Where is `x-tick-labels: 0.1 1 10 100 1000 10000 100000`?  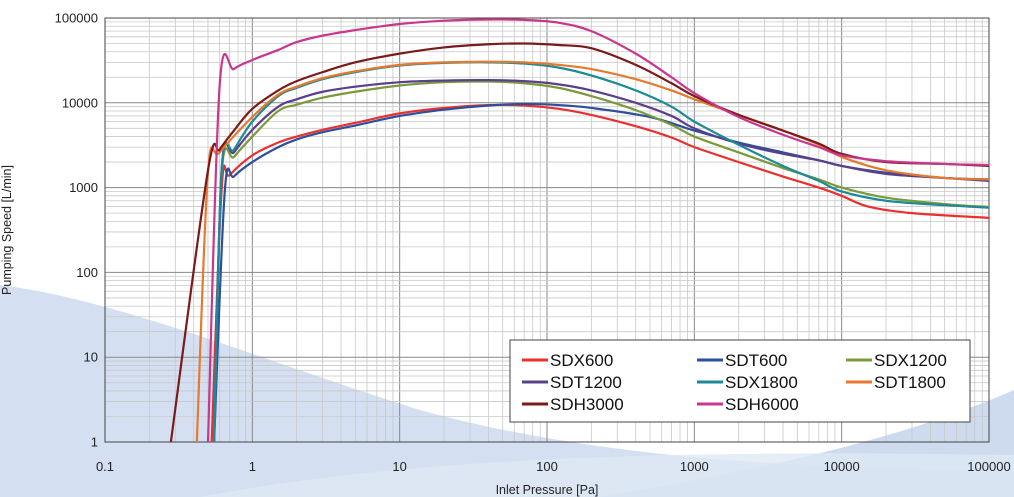
x-tick-labels: 0.1 1 10 100 1000 10000 100000 is located at coordinates (553, 466).